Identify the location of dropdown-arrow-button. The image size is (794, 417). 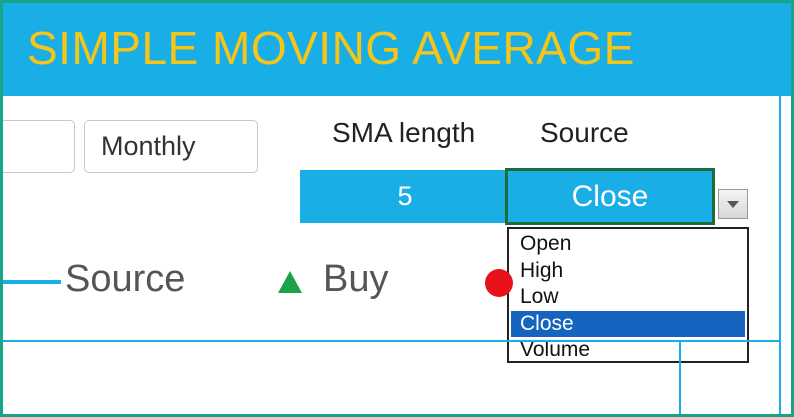
(733, 204).